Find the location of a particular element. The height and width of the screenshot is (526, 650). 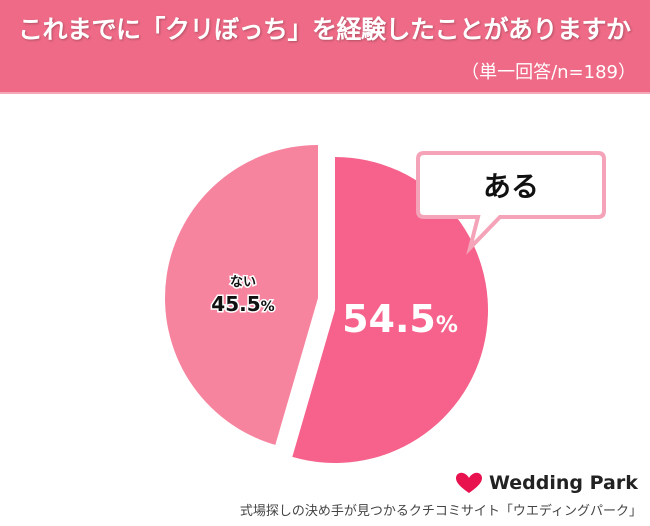

unit-nai: % is located at coordinates (268, 307).